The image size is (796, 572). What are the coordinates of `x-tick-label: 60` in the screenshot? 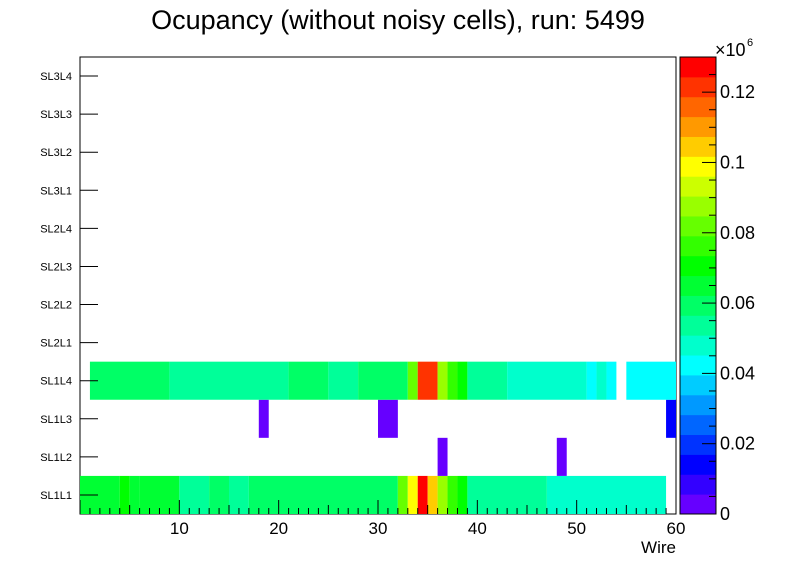 It's located at (676, 528).